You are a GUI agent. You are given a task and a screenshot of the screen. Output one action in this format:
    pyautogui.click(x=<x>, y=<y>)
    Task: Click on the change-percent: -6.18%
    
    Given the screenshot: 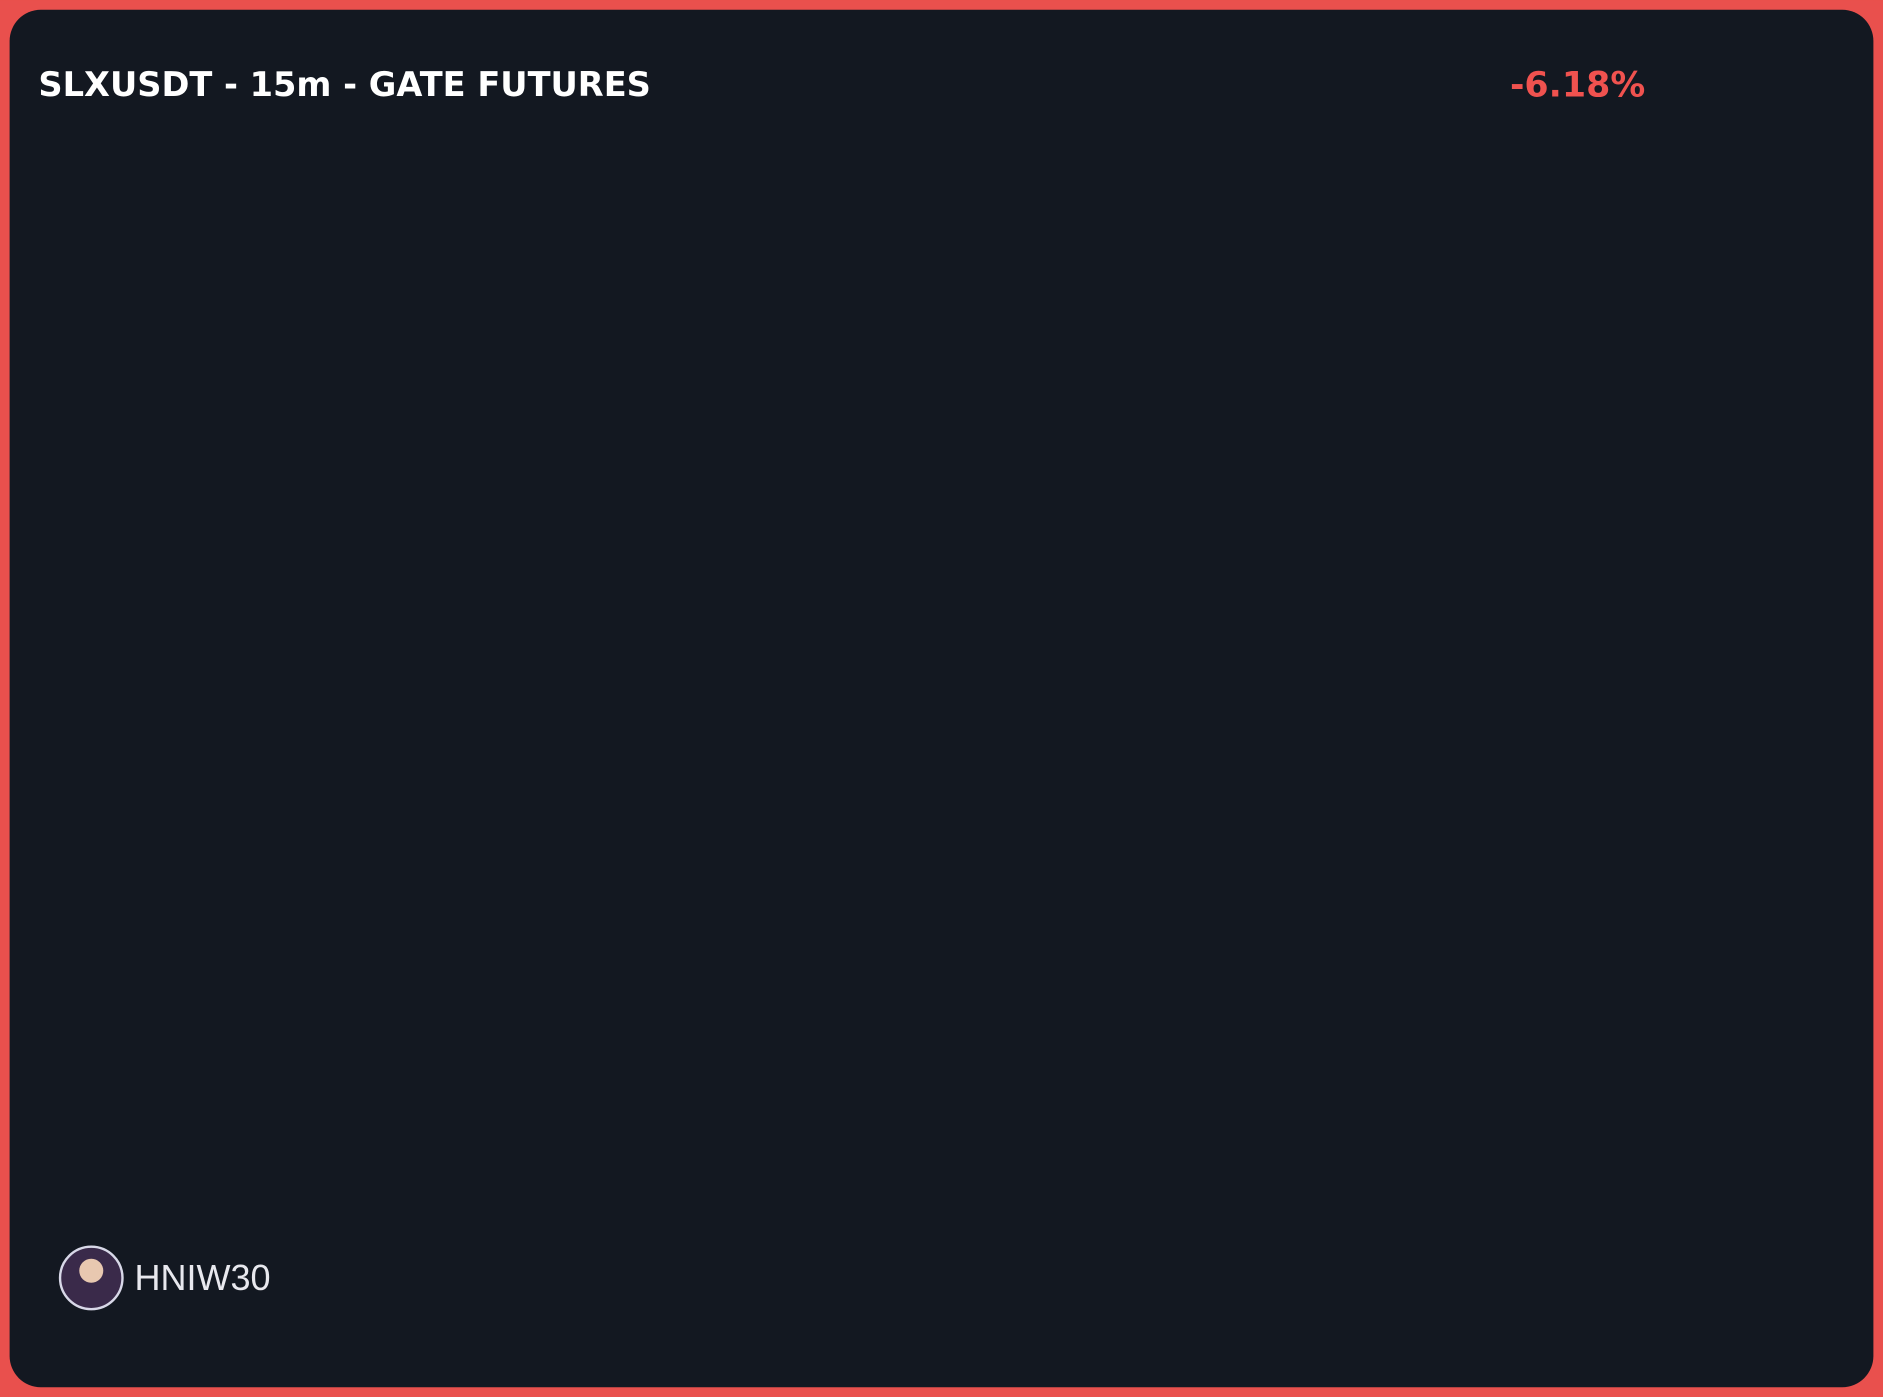 What is the action you would take?
    pyautogui.click(x=1577, y=86)
    